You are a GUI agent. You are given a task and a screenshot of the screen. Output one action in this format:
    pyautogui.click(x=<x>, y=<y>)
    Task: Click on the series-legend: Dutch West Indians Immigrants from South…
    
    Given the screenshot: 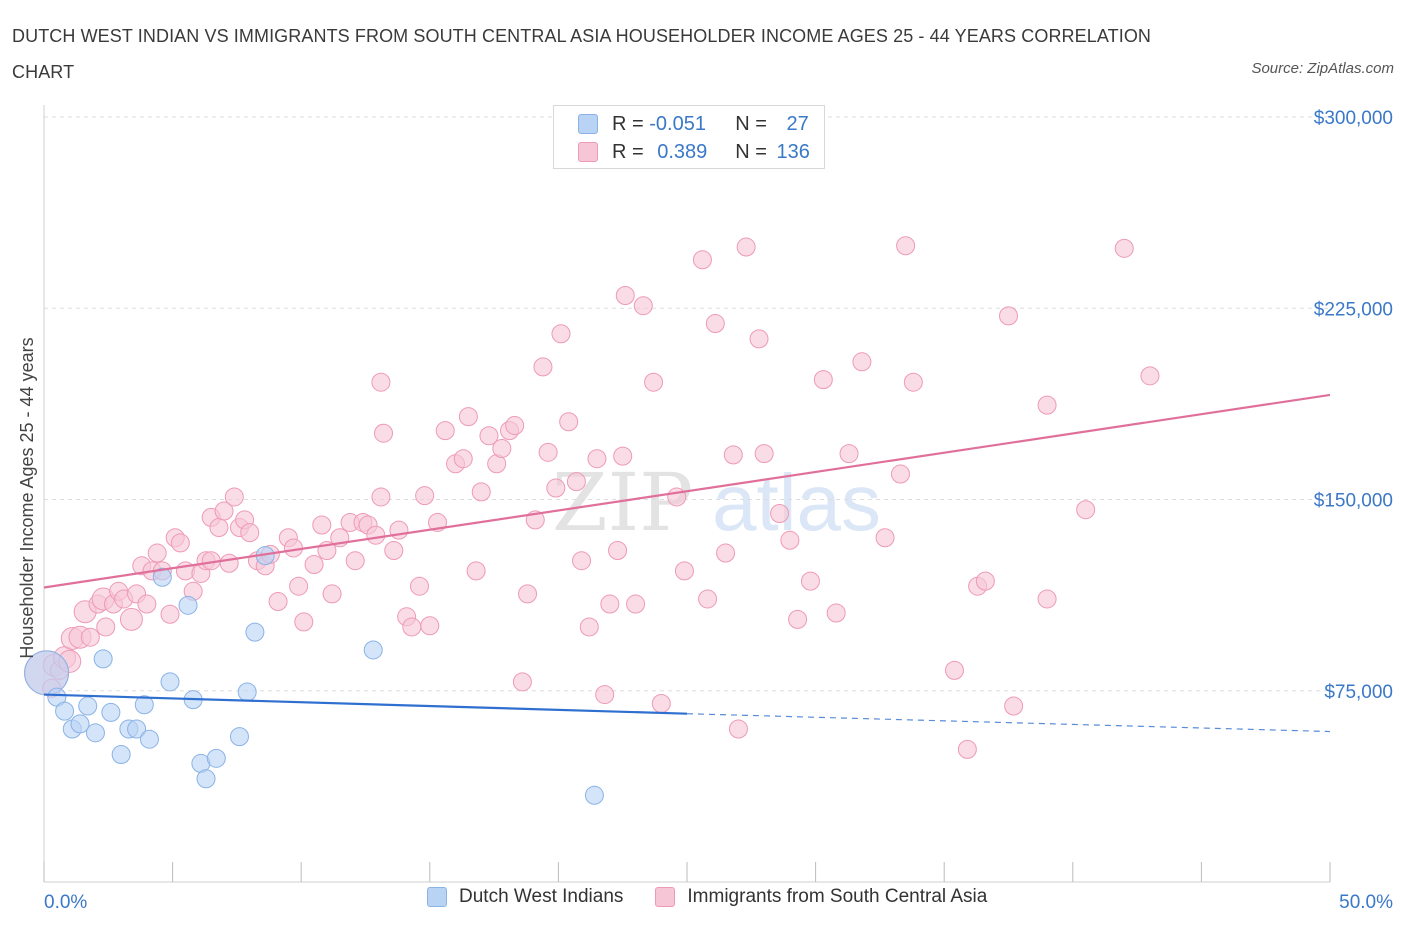 What is the action you would take?
    pyautogui.click(x=723, y=897)
    